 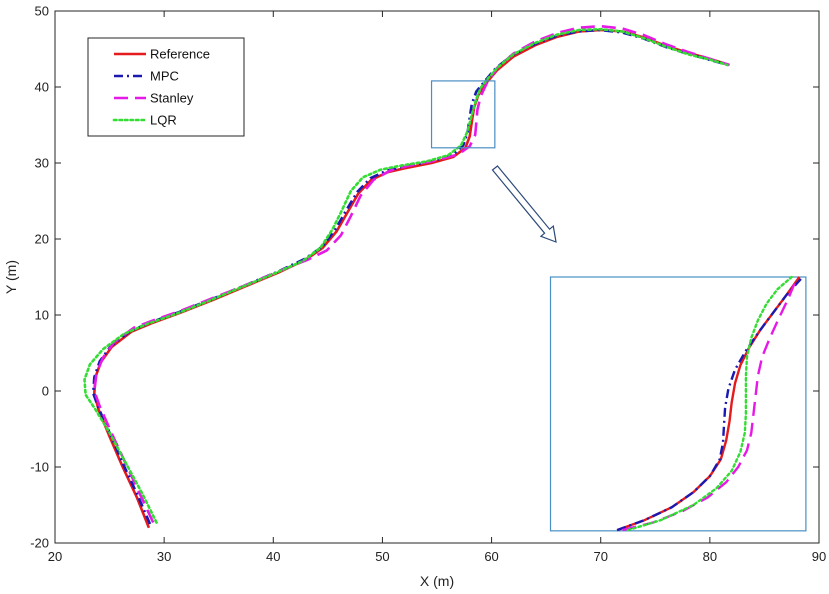 I want to click on legend-label-stanley: Stanley, so click(x=172, y=98).